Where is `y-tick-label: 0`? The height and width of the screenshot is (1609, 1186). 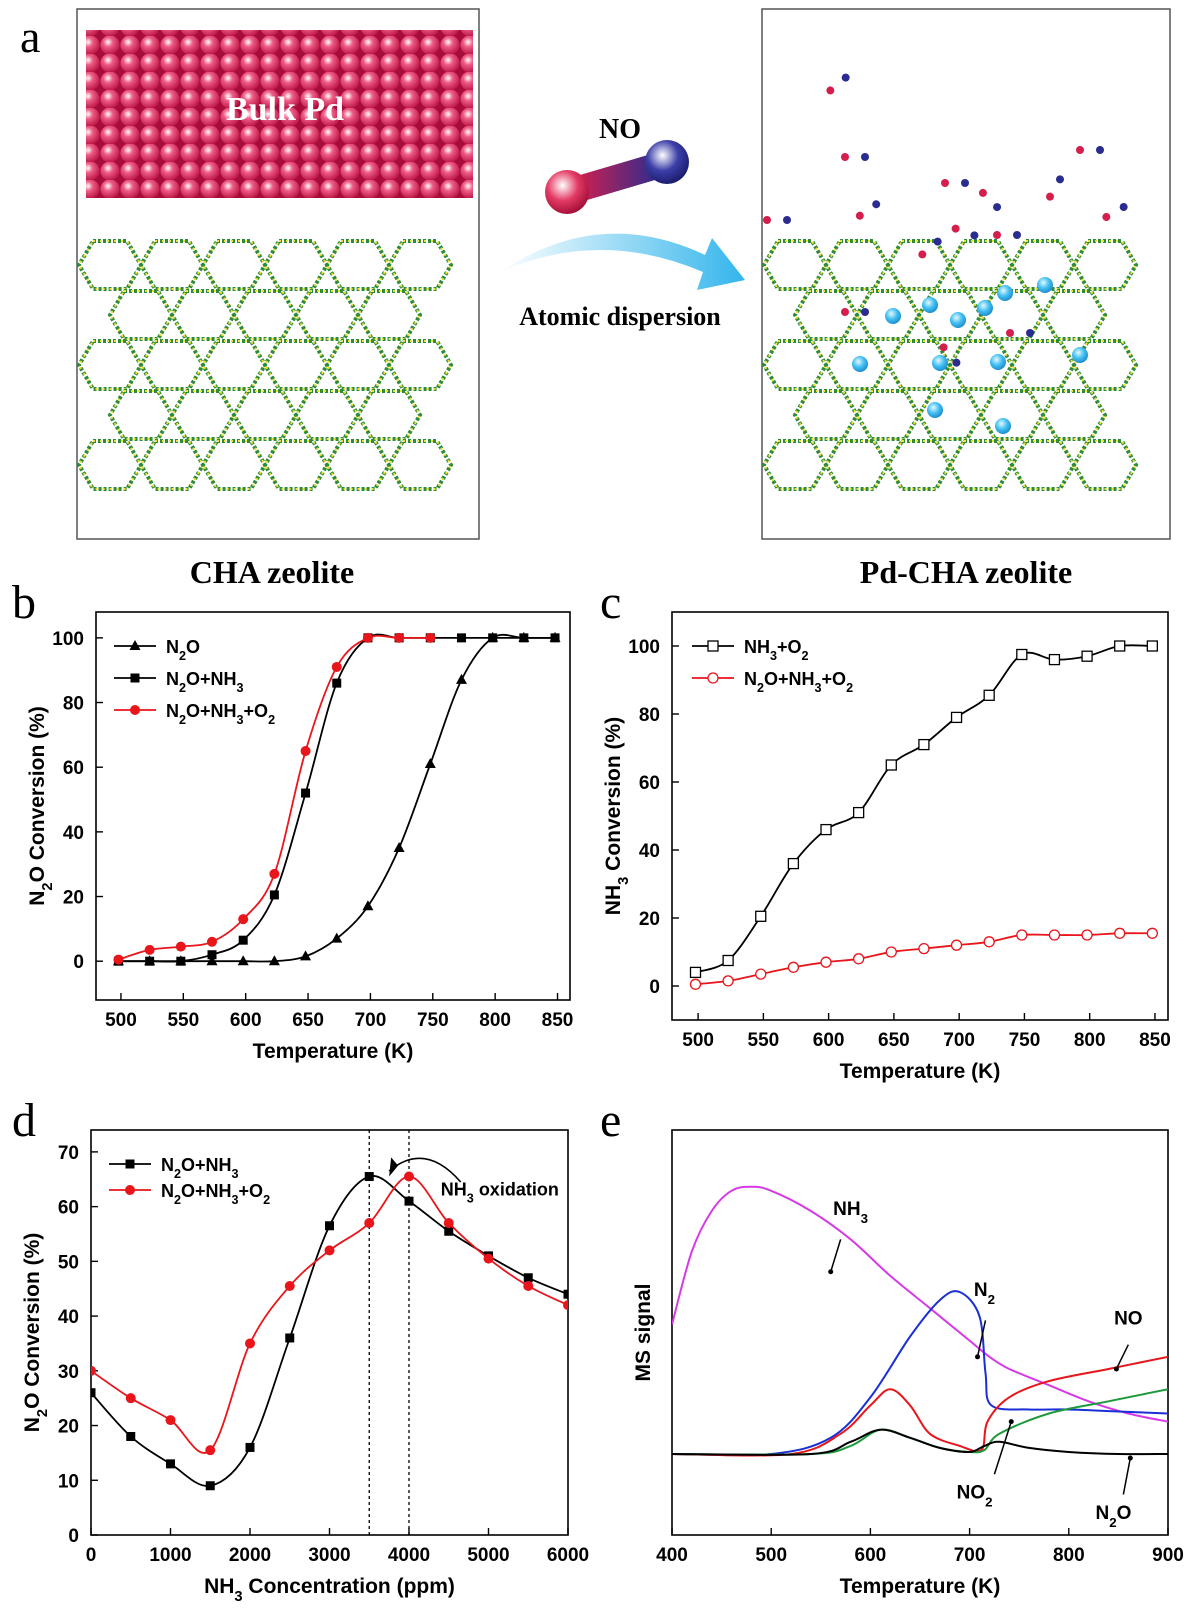 y-tick-label: 0 is located at coordinates (73, 1536).